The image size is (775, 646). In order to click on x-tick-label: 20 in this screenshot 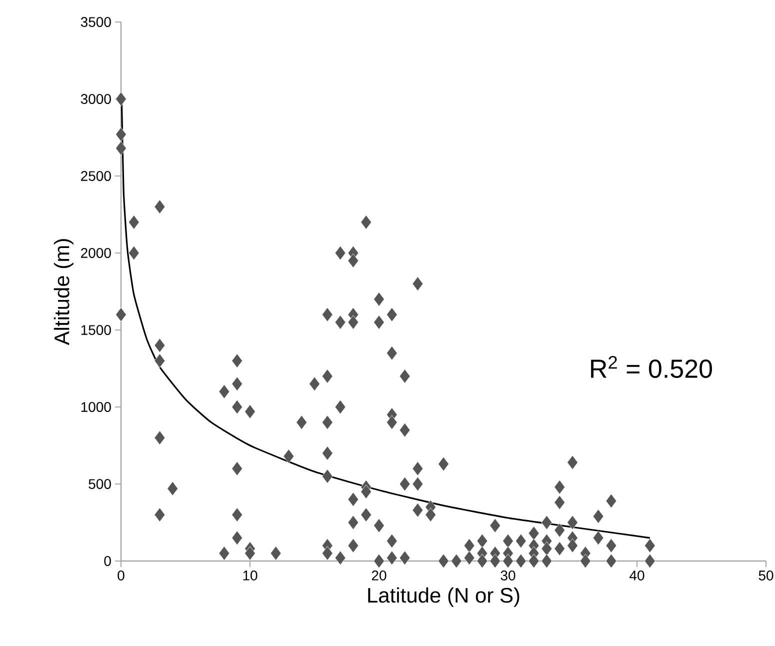, I will do `click(379, 575)`.